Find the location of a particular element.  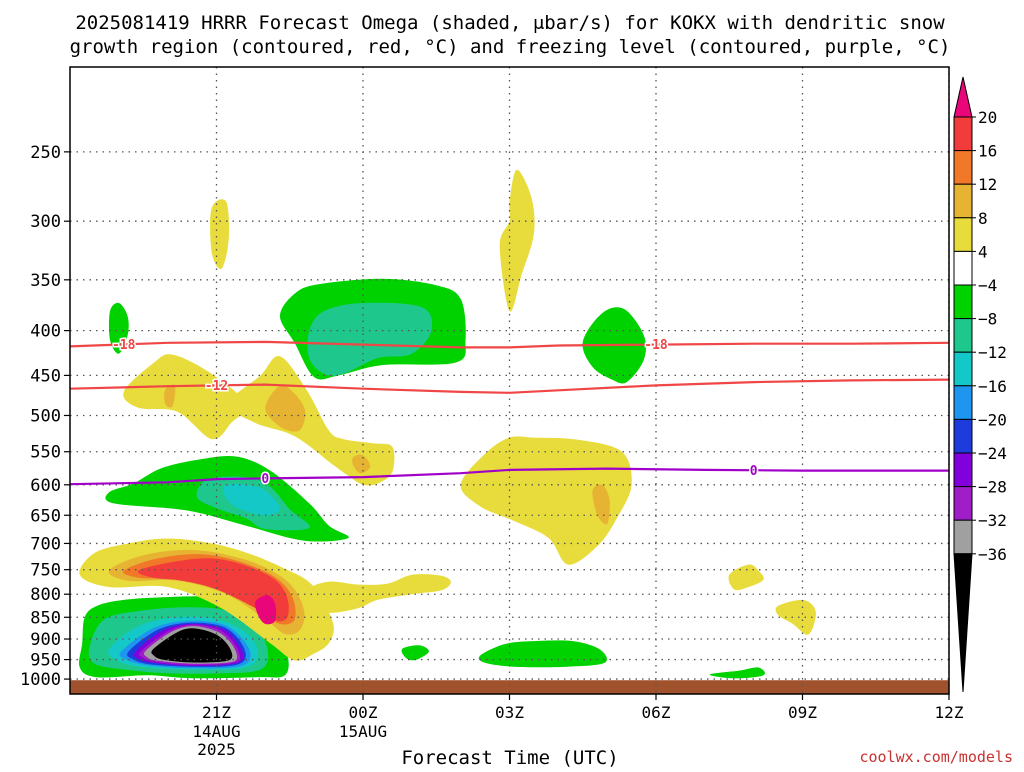

contour-label--18-1: -18 is located at coordinates (656, 345).